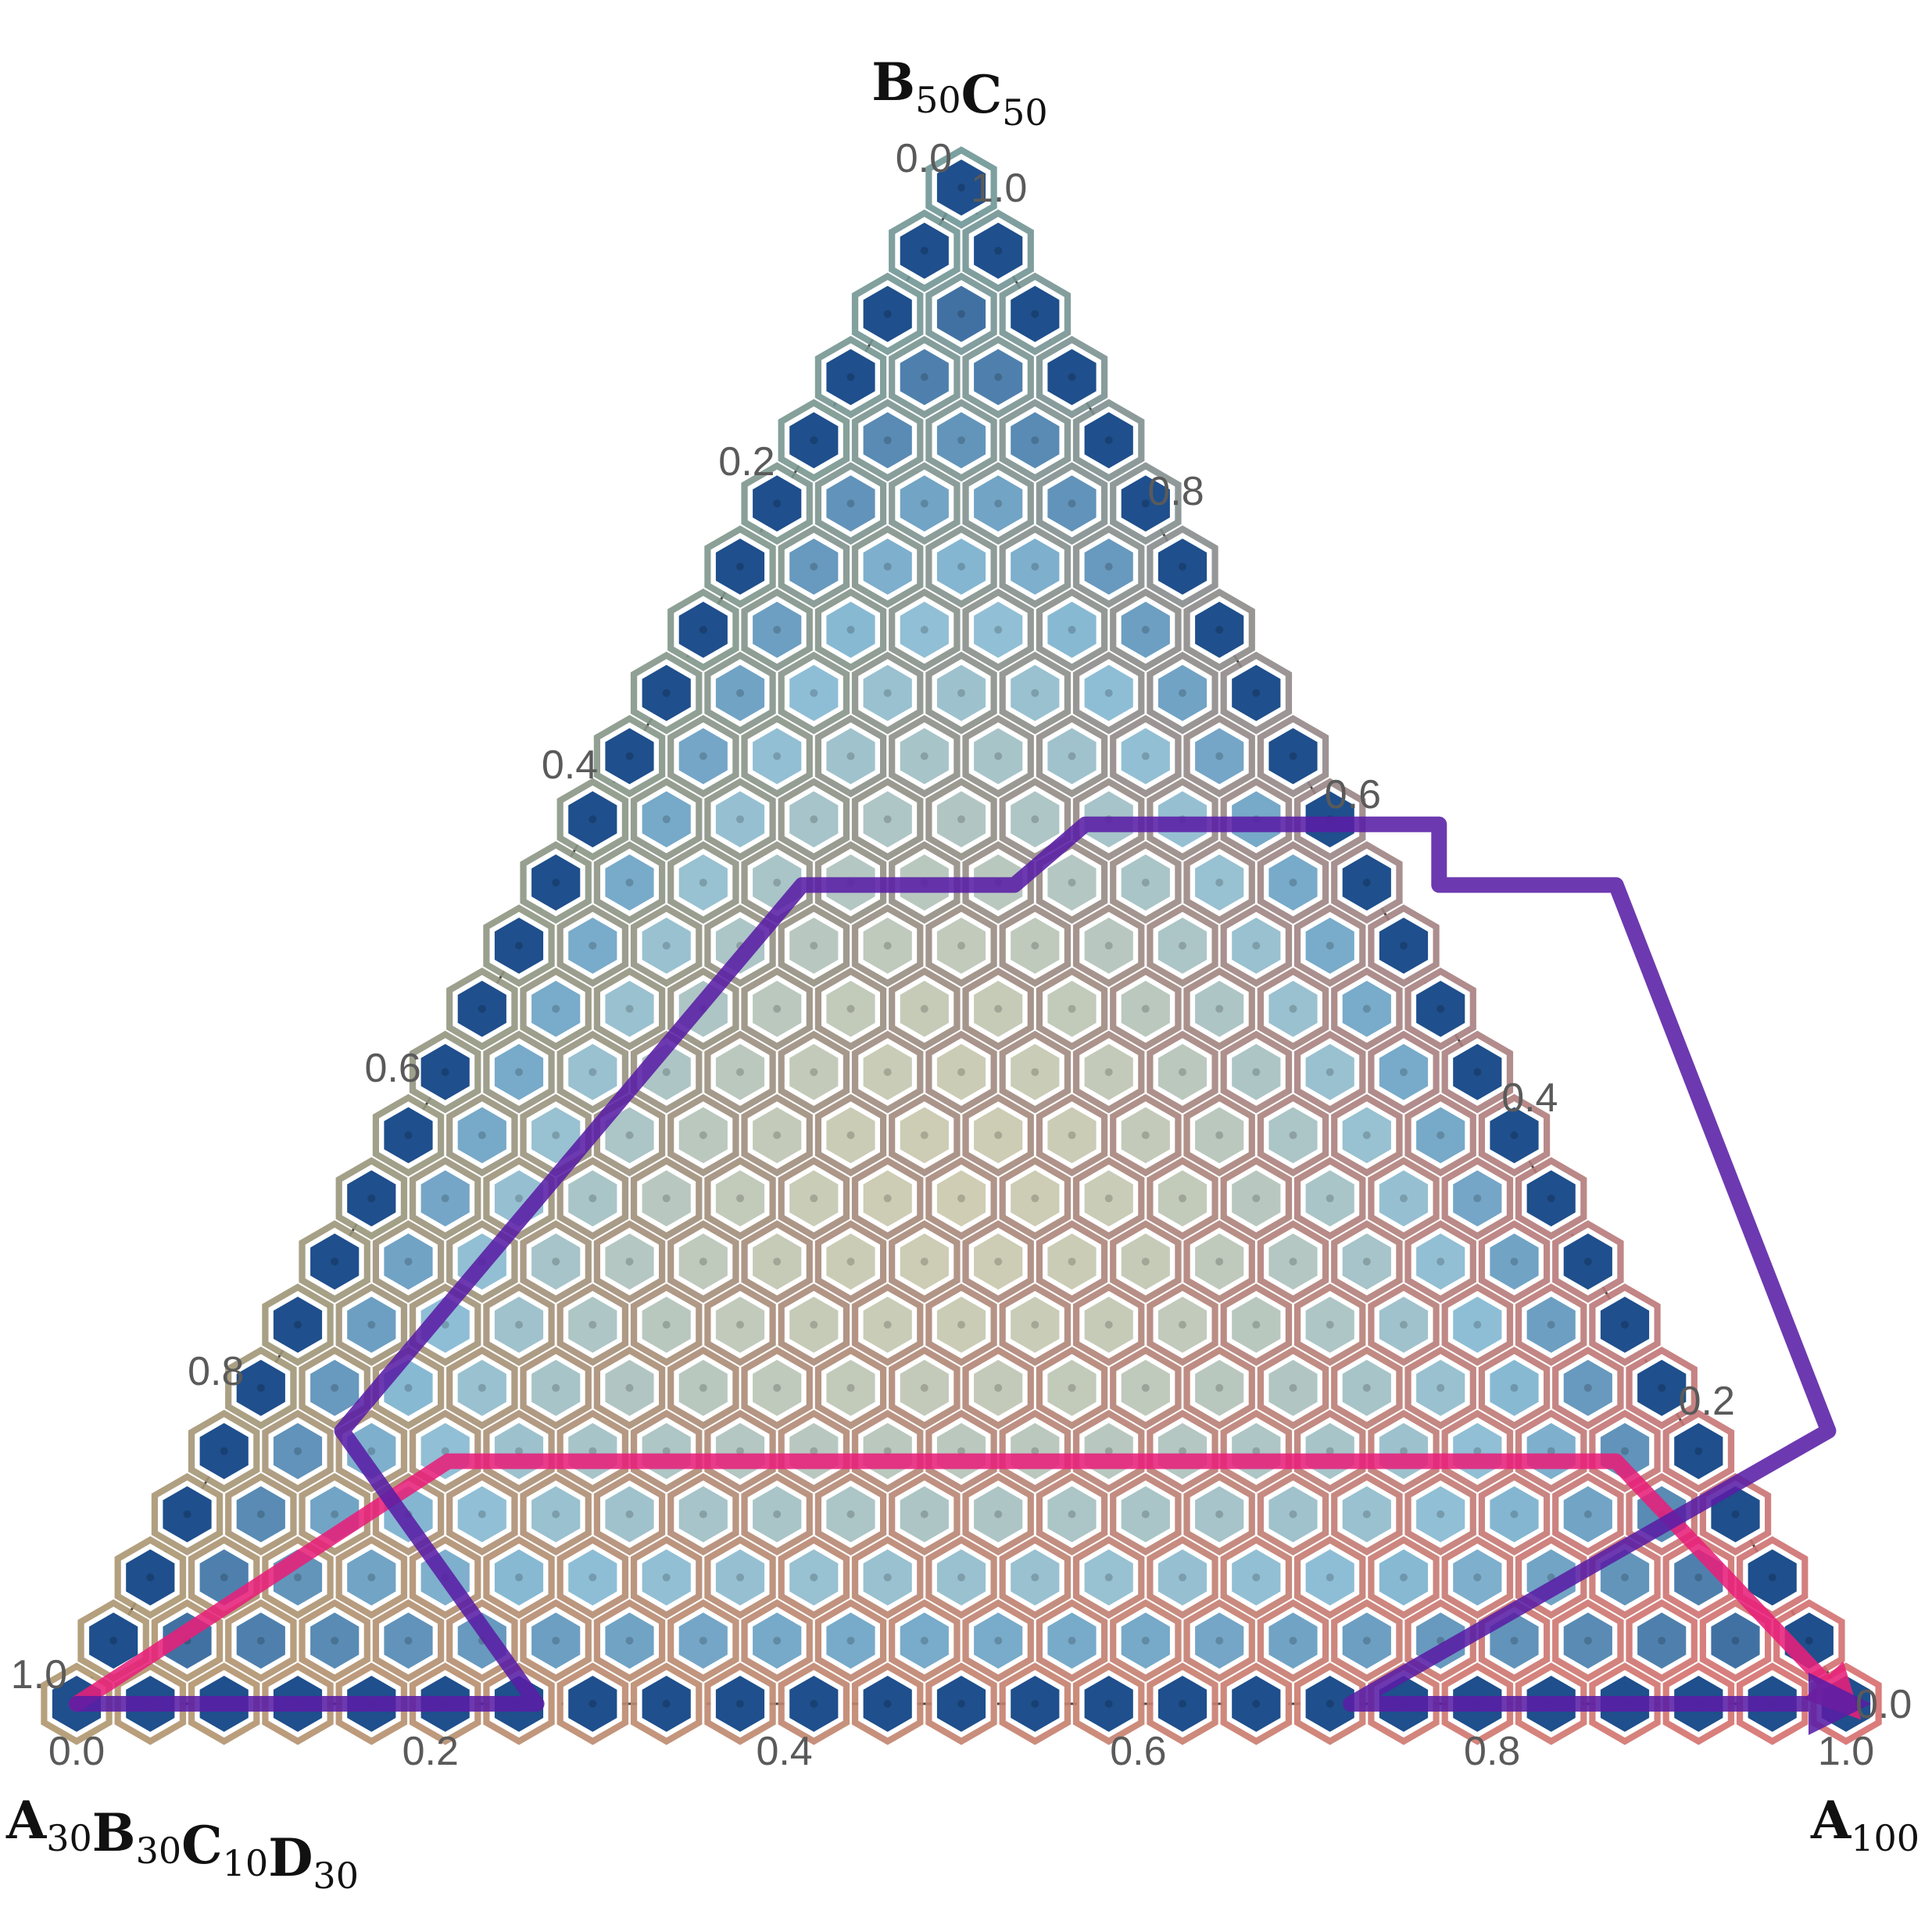 The image size is (1932, 1907). What do you see at coordinates (430, 1752) in the screenshot?
I see `bottom-tick-label: 0.2` at bounding box center [430, 1752].